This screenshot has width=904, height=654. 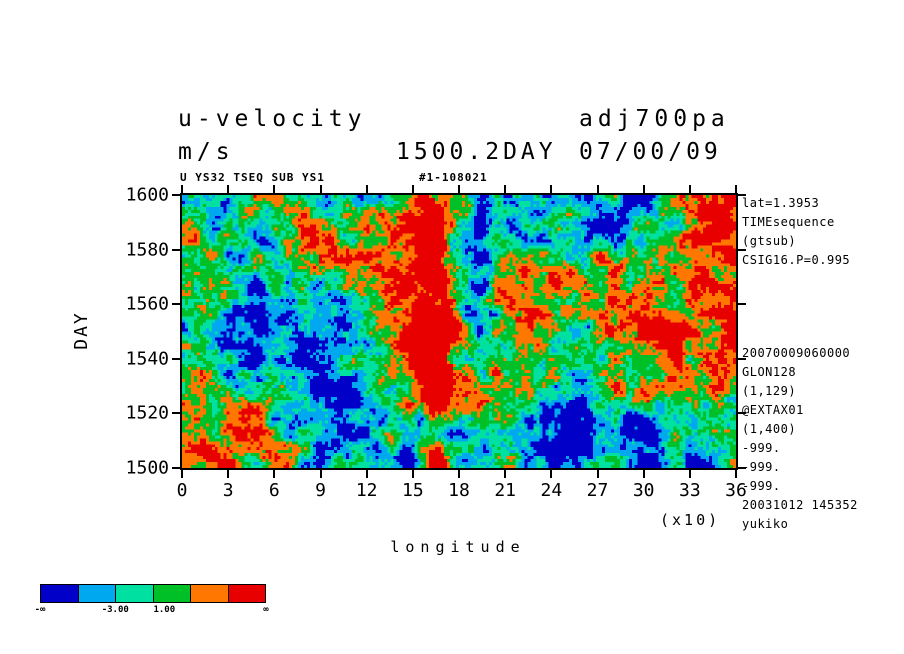 I want to click on colorbar, so click(x=153, y=593).